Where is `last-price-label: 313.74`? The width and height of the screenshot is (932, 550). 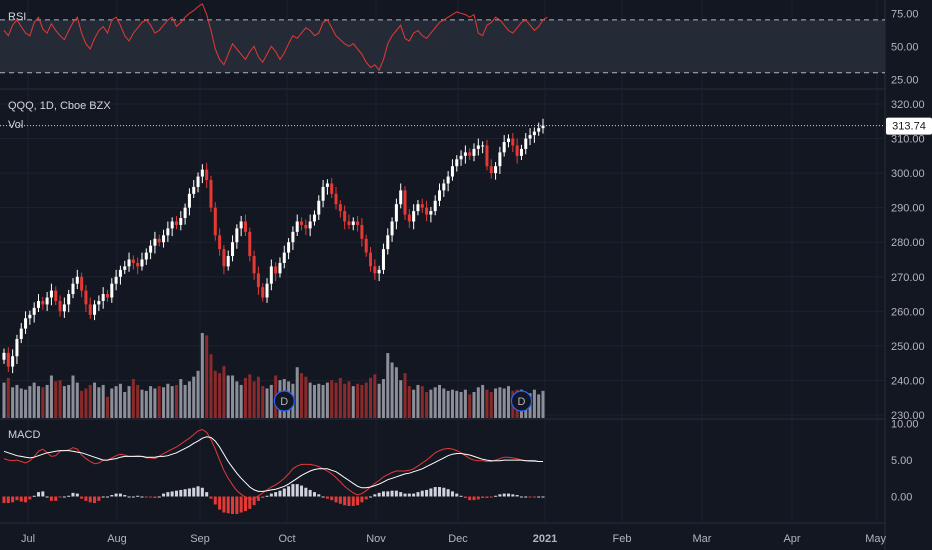
last-price-label: 313.74 is located at coordinates (909, 127).